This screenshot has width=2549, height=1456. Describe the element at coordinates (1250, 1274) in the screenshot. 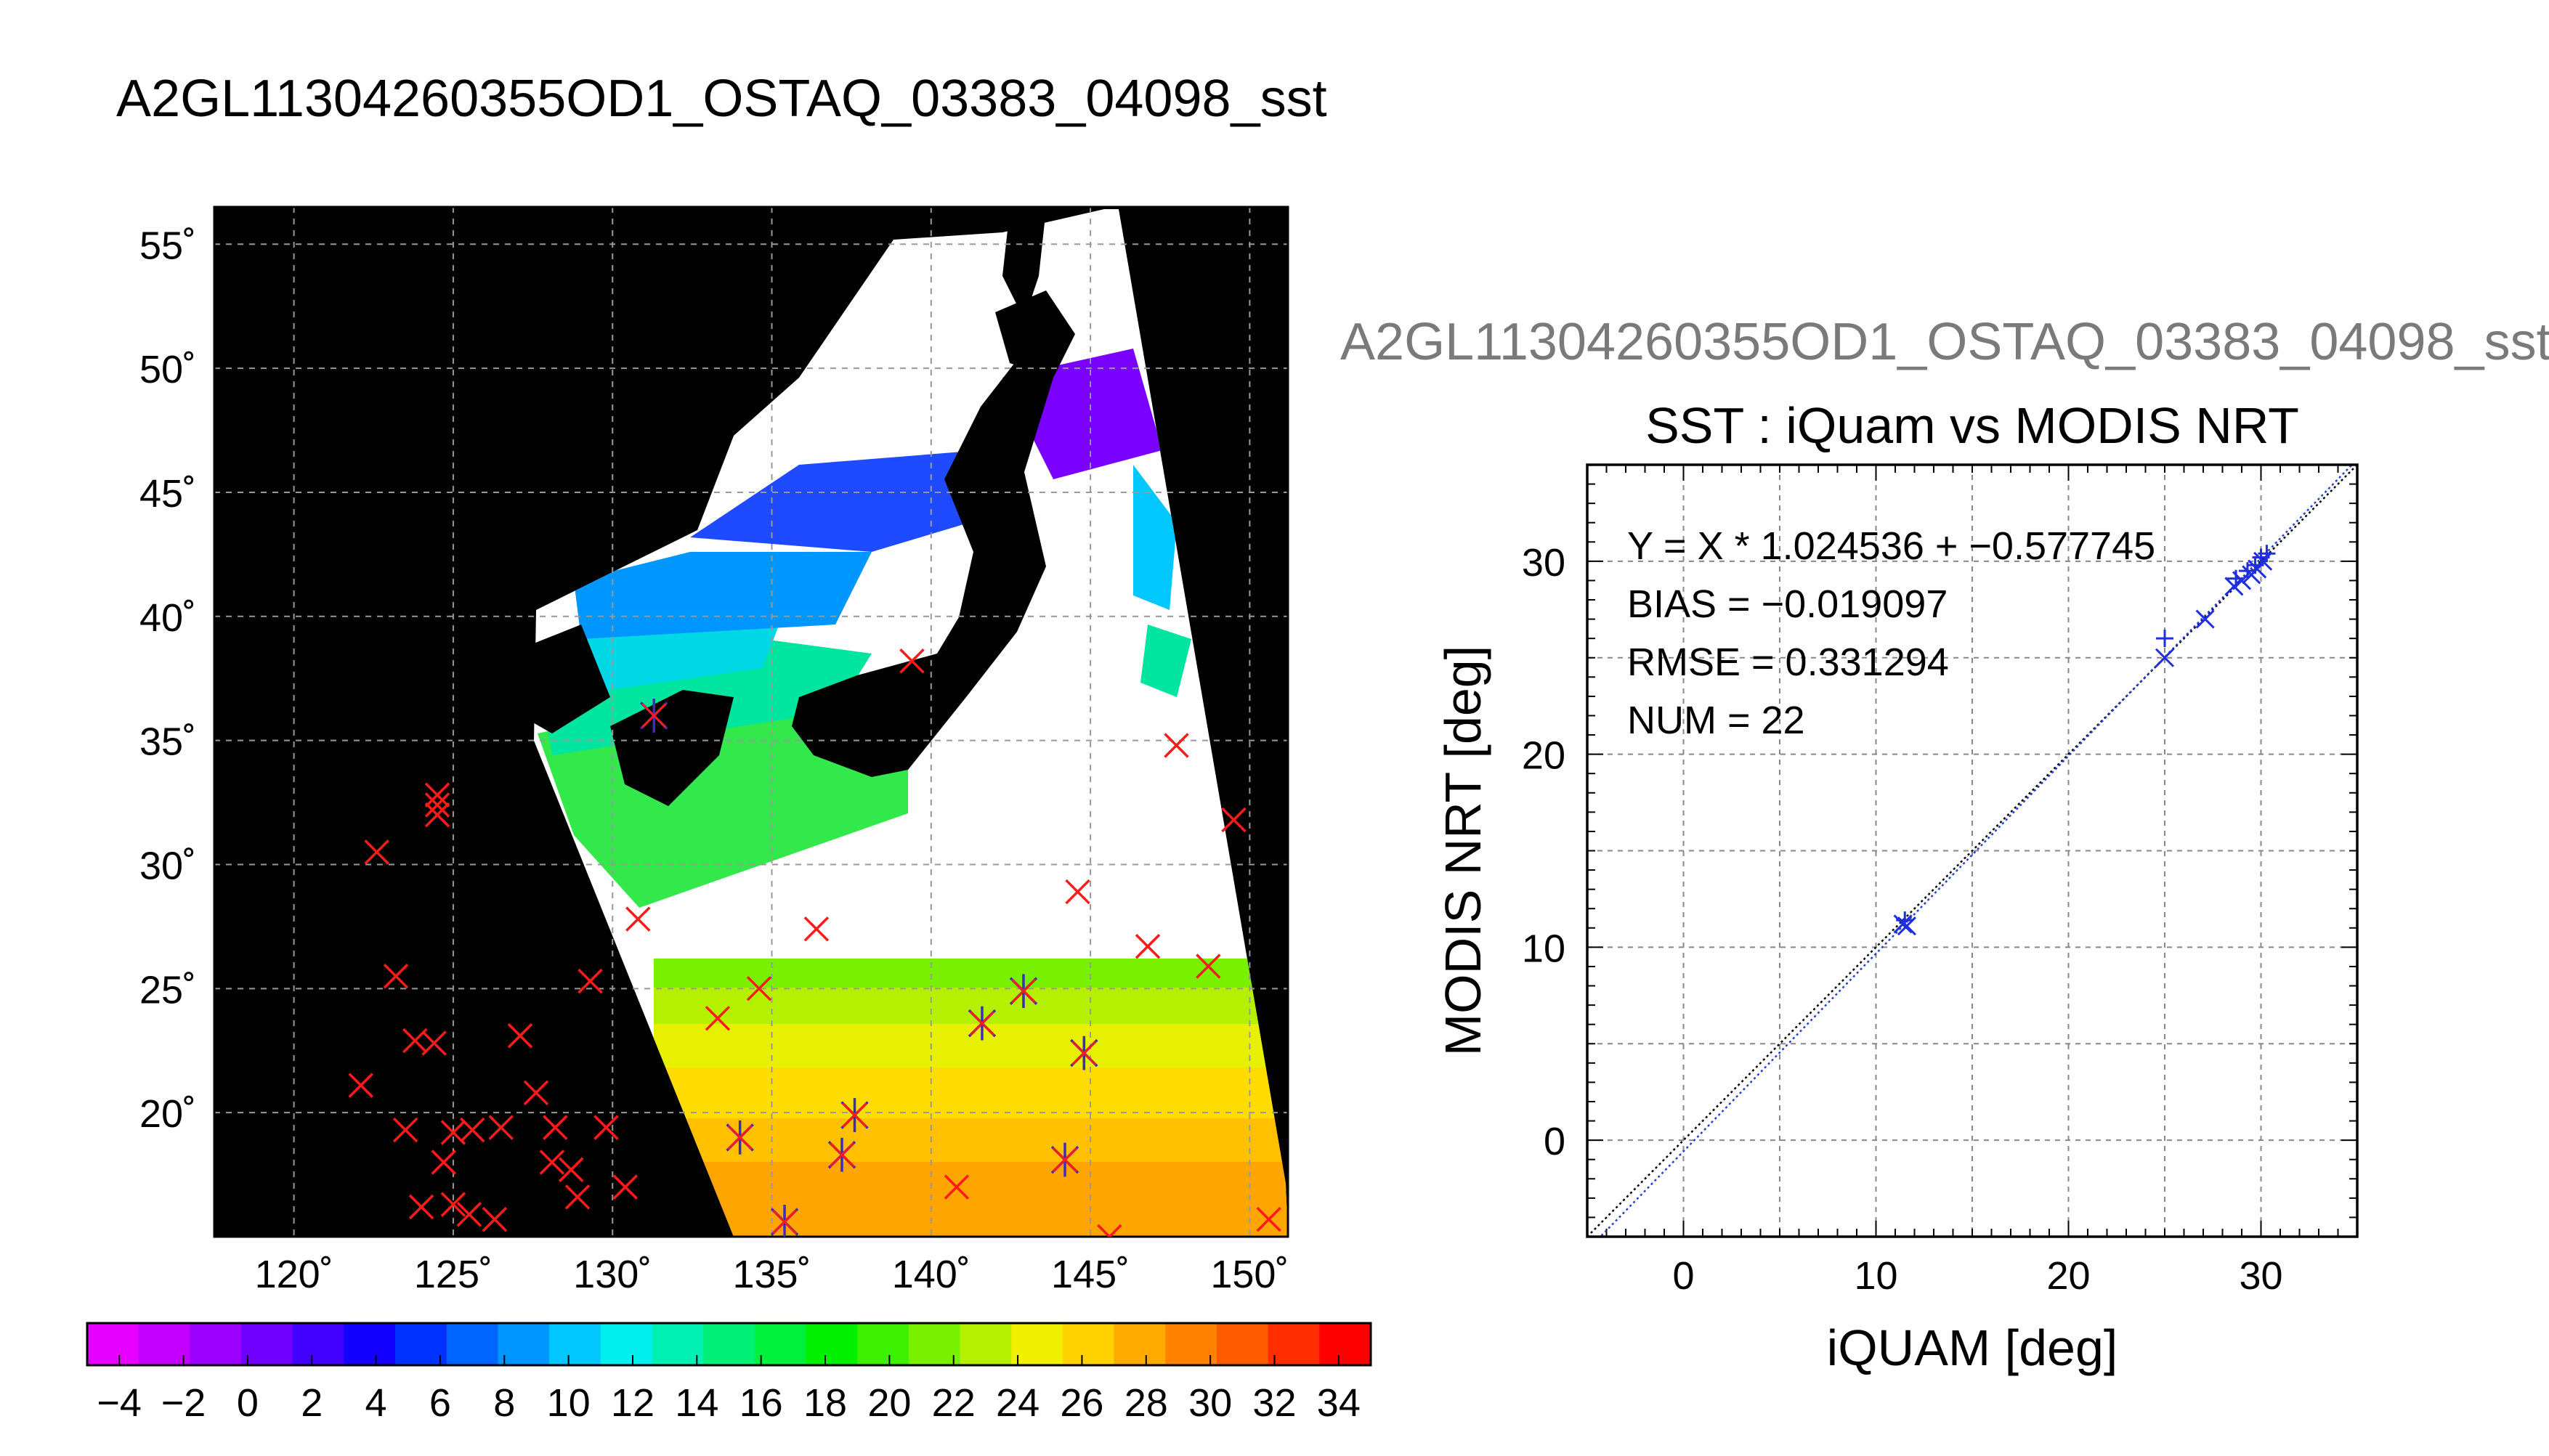

I see `map-lon-tick-label: 150˚` at that location.